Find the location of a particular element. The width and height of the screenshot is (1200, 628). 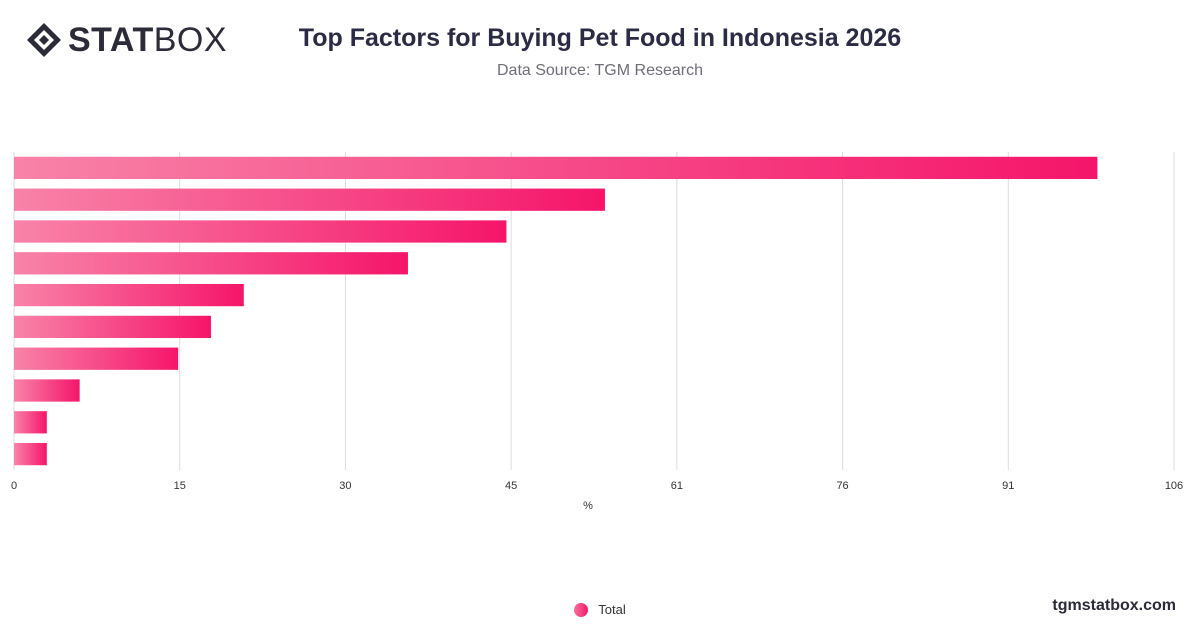

legend-label: Total is located at coordinates (612, 609).